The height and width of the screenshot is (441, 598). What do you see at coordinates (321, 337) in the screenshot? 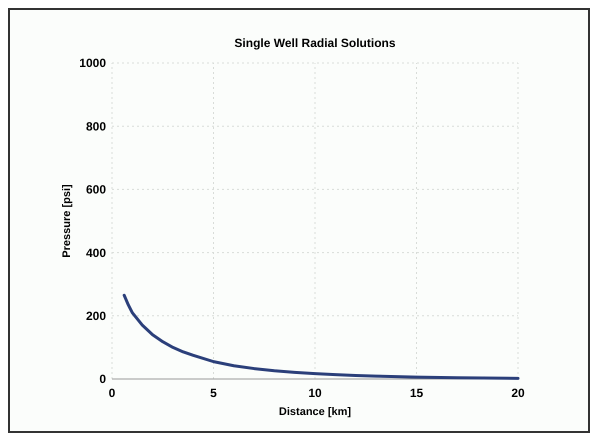
I see `line-series` at bounding box center [321, 337].